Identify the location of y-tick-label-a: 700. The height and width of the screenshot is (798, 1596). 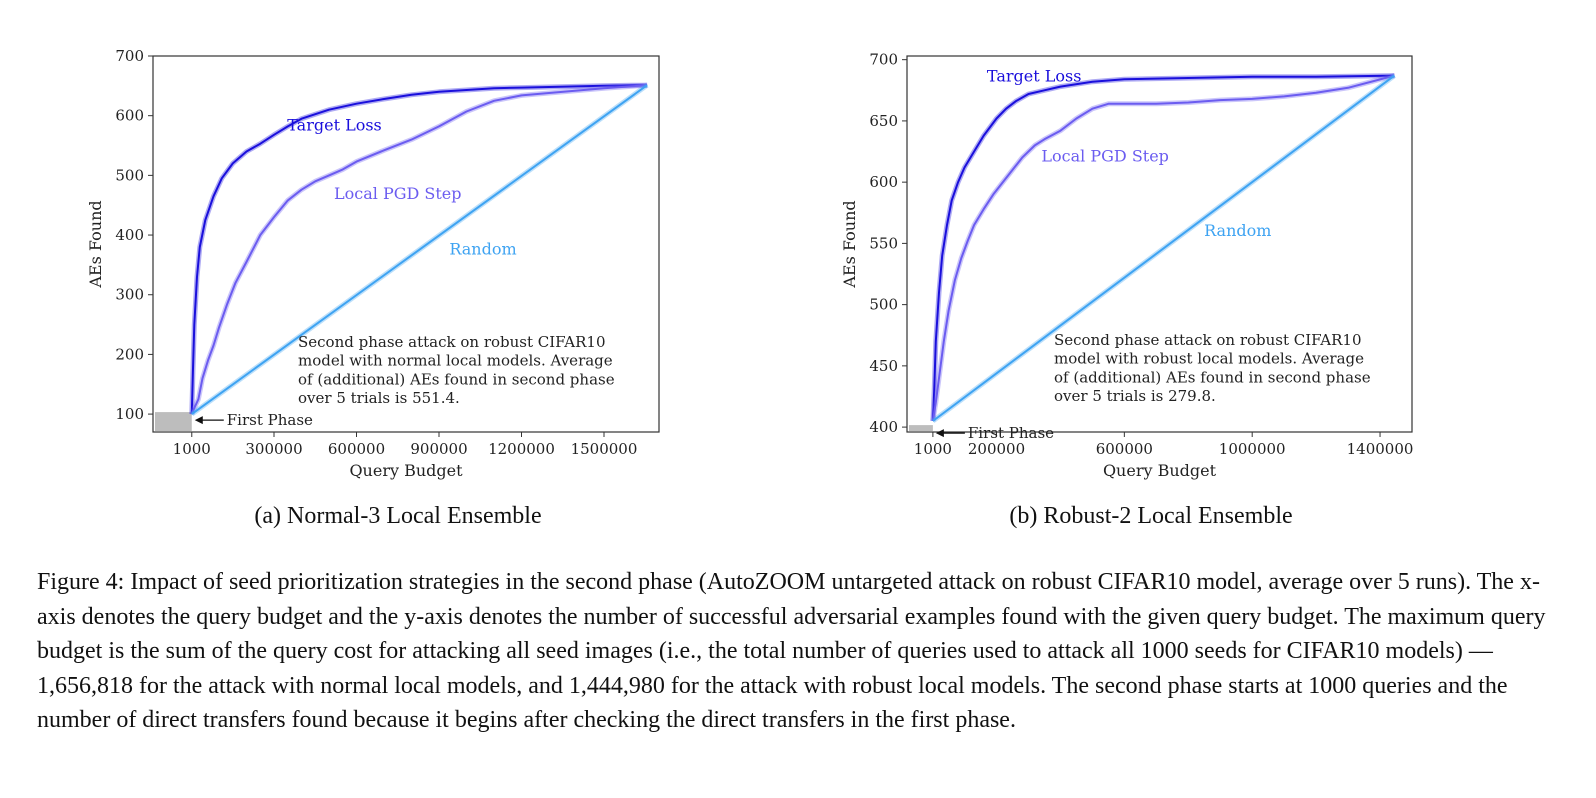
(129, 56).